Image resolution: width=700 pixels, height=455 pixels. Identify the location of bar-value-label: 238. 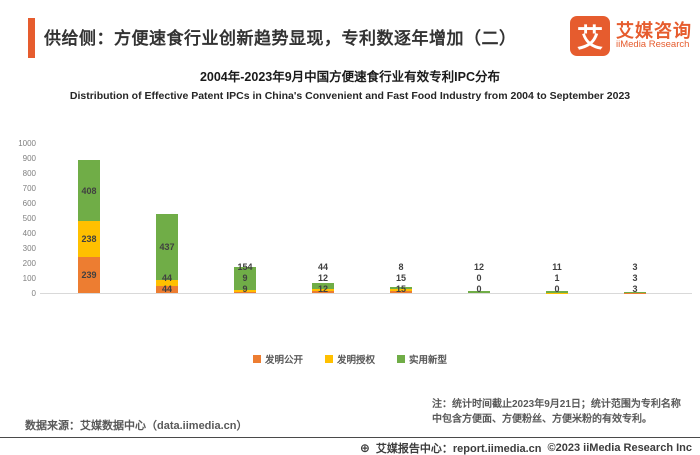
(89, 239).